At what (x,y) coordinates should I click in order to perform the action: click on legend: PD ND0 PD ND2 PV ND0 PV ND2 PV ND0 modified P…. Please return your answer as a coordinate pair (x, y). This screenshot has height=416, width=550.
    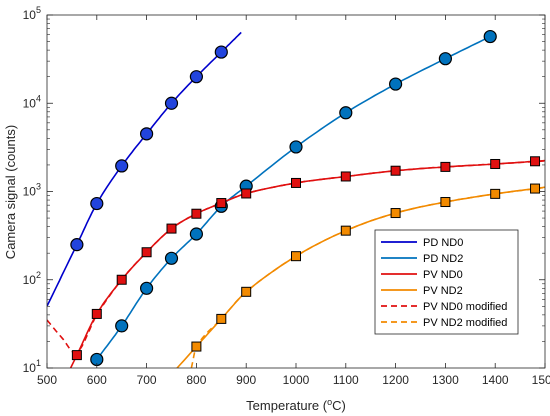
    Looking at the image, I should click on (446, 282).